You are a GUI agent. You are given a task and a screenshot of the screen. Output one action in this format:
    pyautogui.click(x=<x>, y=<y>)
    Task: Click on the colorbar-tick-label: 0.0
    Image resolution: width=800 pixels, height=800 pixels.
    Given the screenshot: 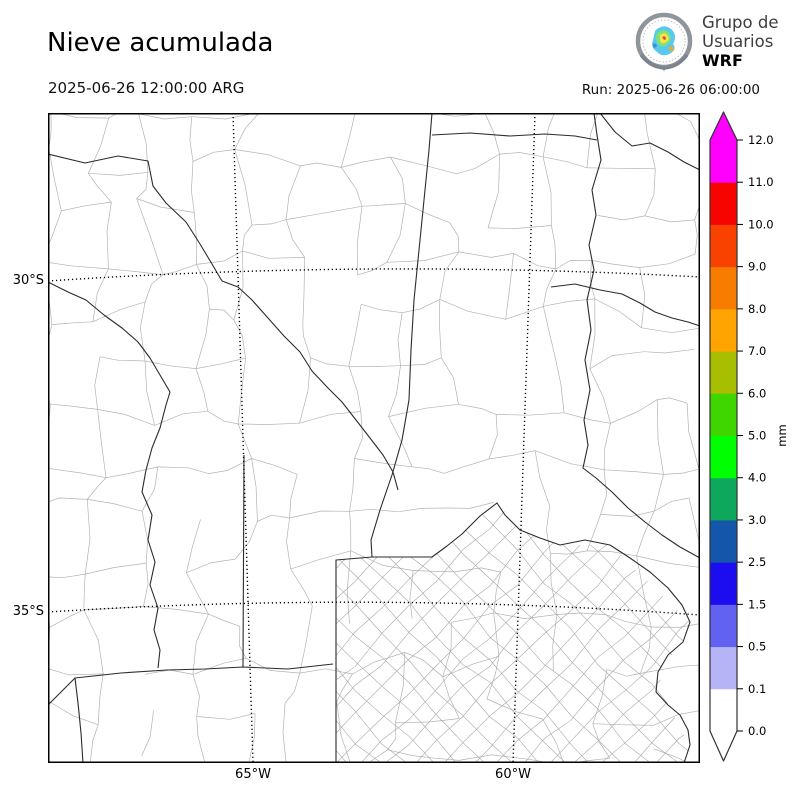 What is the action you would take?
    pyautogui.click(x=757, y=731)
    